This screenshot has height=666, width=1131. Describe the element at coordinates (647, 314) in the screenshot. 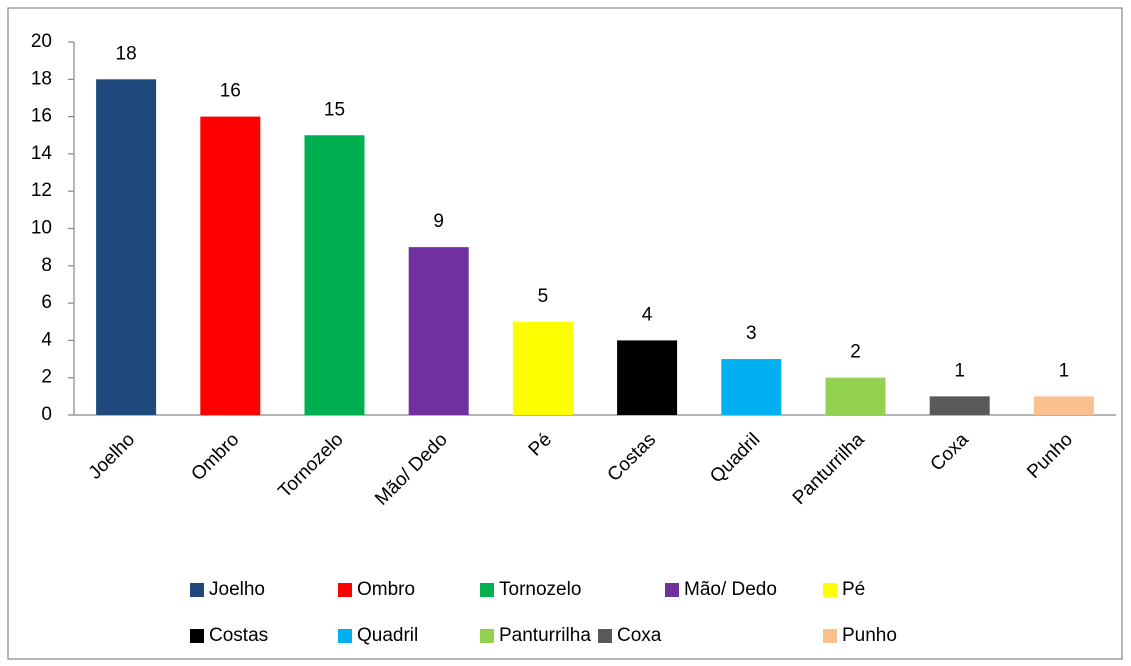

I see `data-label: 4` at that location.